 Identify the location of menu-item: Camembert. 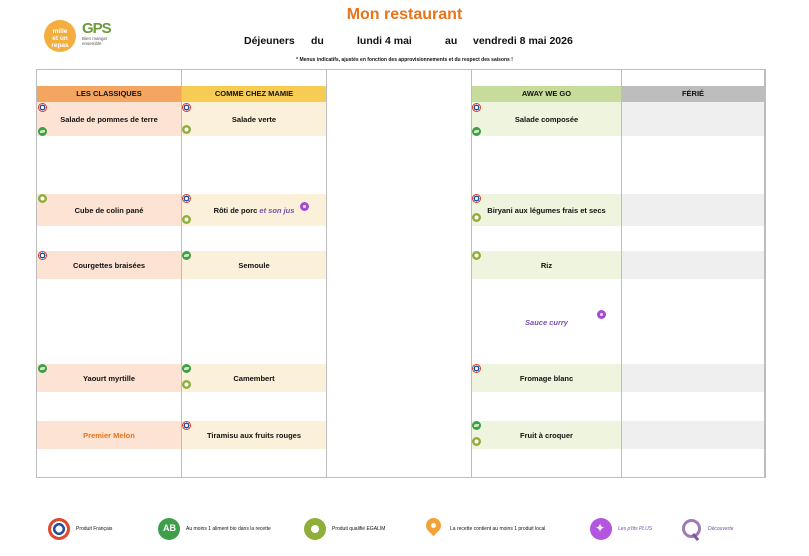
(254, 378).